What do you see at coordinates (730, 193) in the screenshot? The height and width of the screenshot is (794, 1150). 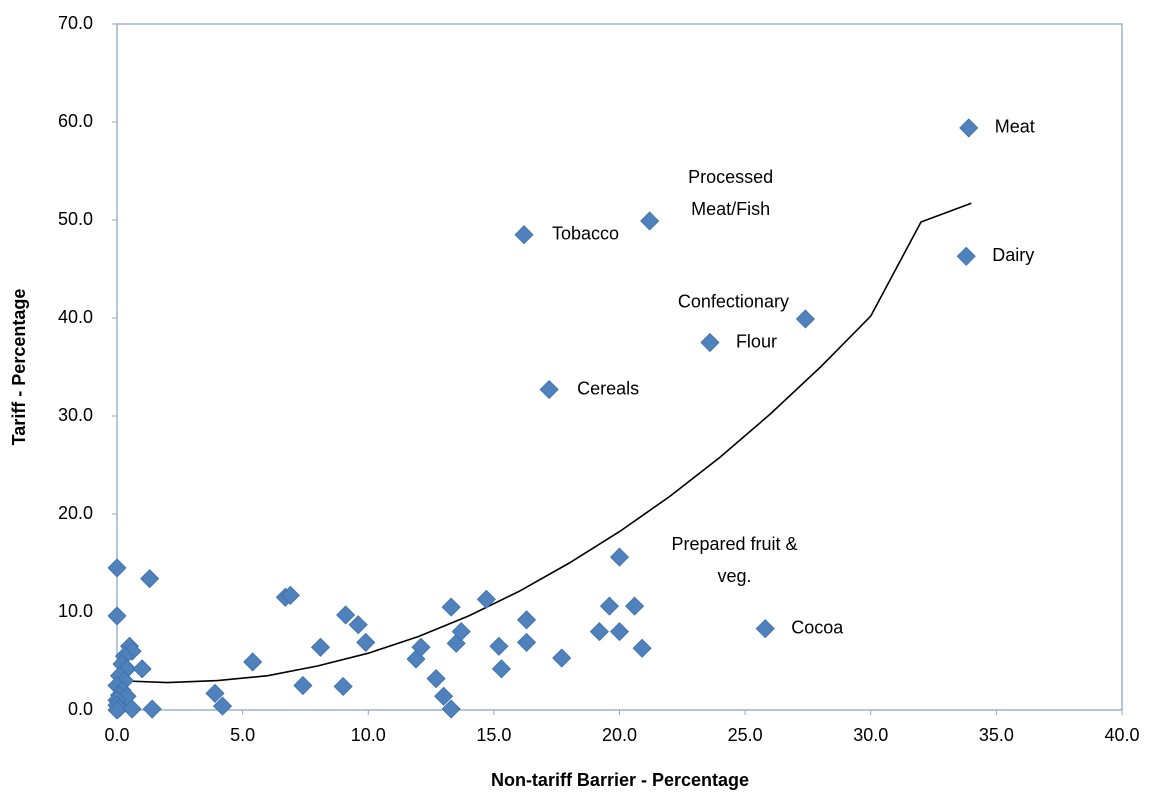 I see `point-label: Processed Meat/Fish` at bounding box center [730, 193].